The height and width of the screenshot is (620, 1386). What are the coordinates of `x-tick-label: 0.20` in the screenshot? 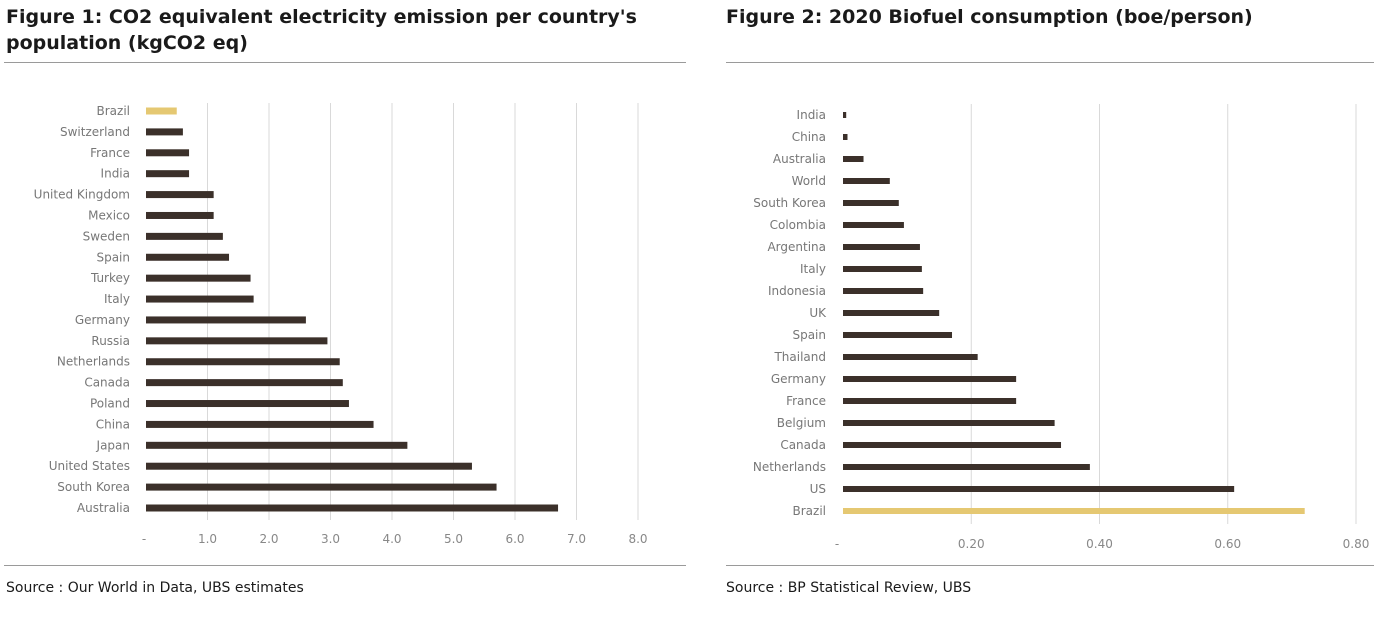 It's located at (971, 544).